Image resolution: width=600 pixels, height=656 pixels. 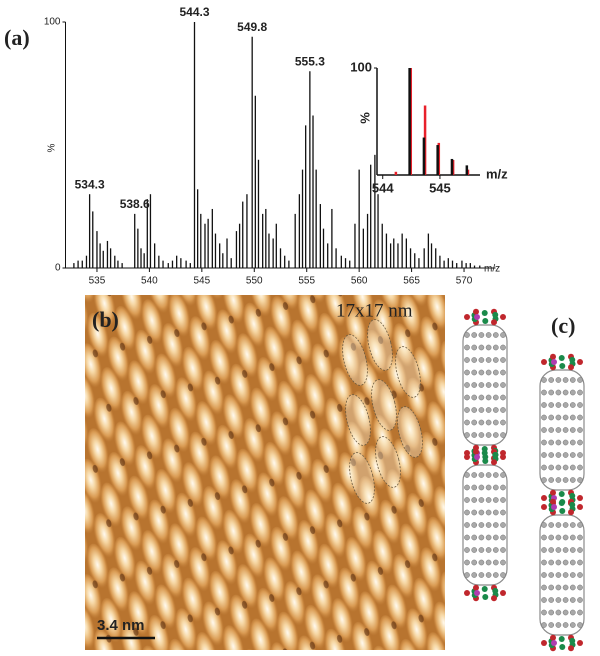 I want to click on peak-label: 549.8, so click(x=252, y=27).